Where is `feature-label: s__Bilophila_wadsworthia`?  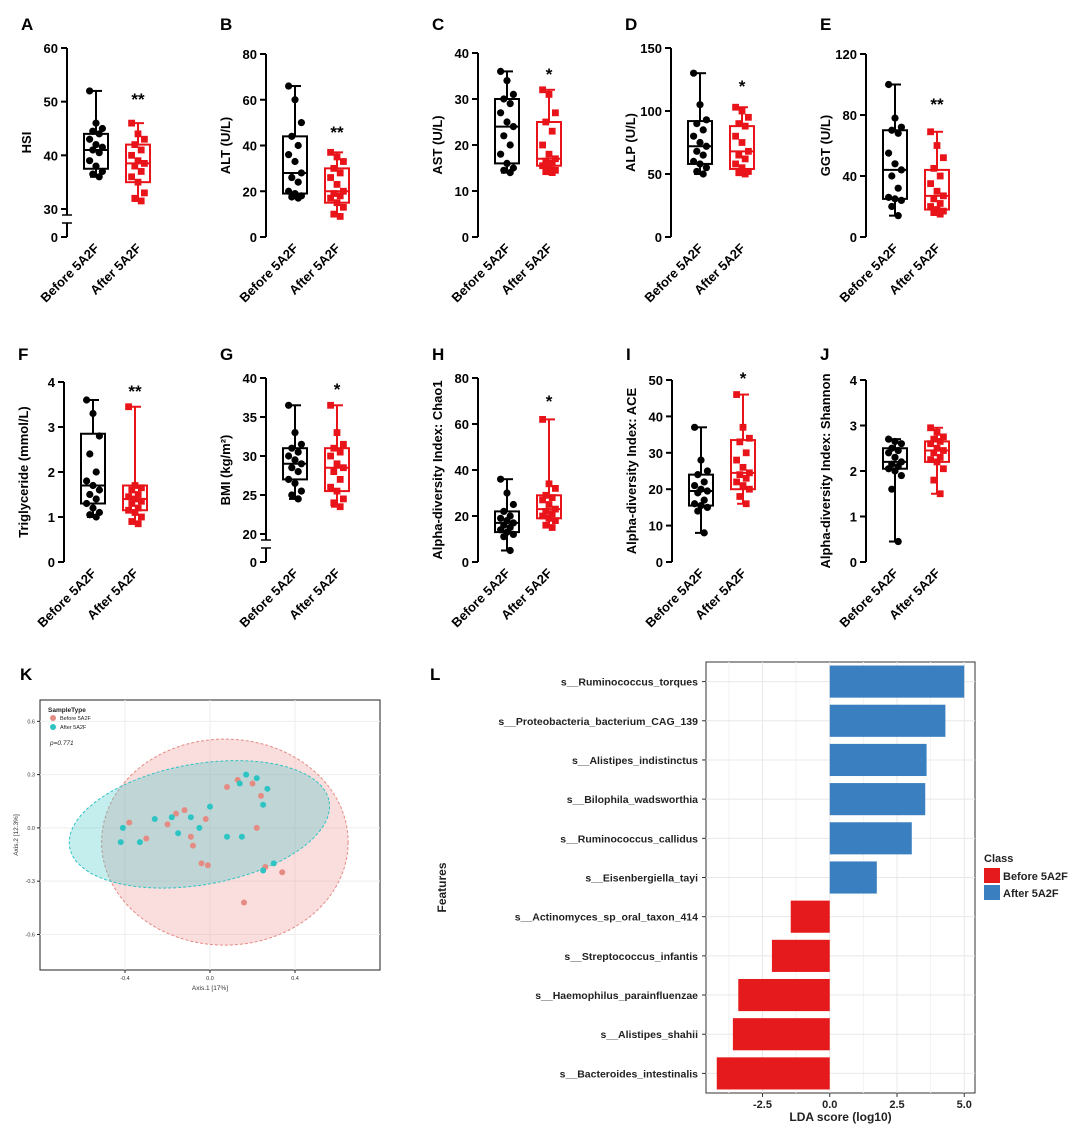 feature-label: s__Bilophila_wadsworthia is located at coordinates (632, 800).